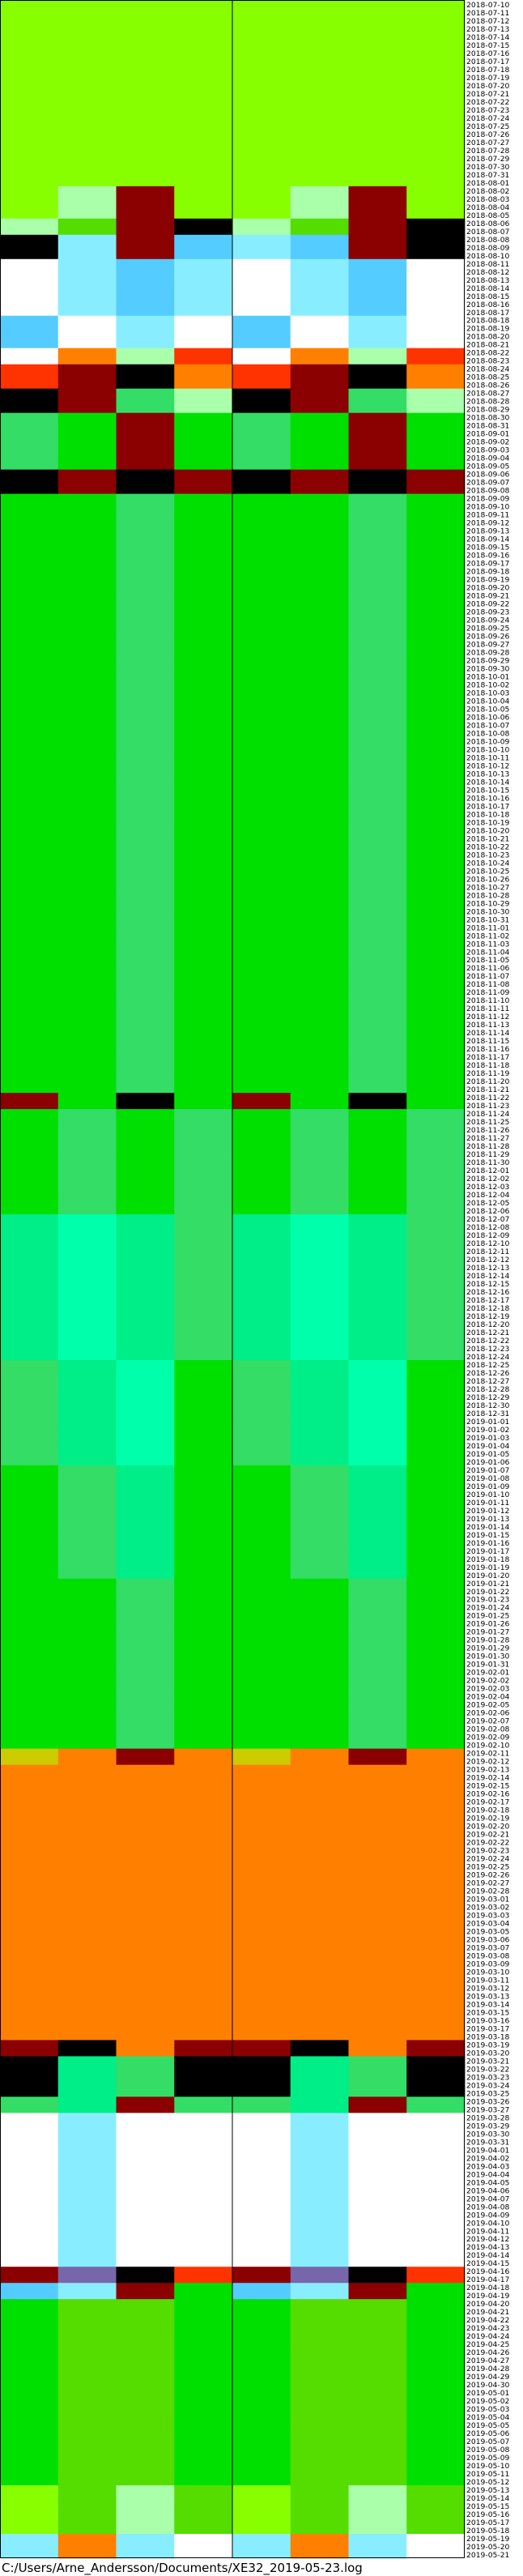 This screenshot has height=2576, width=523. I want to click on date-tick-label: 2019-02-07, so click(488, 1722).